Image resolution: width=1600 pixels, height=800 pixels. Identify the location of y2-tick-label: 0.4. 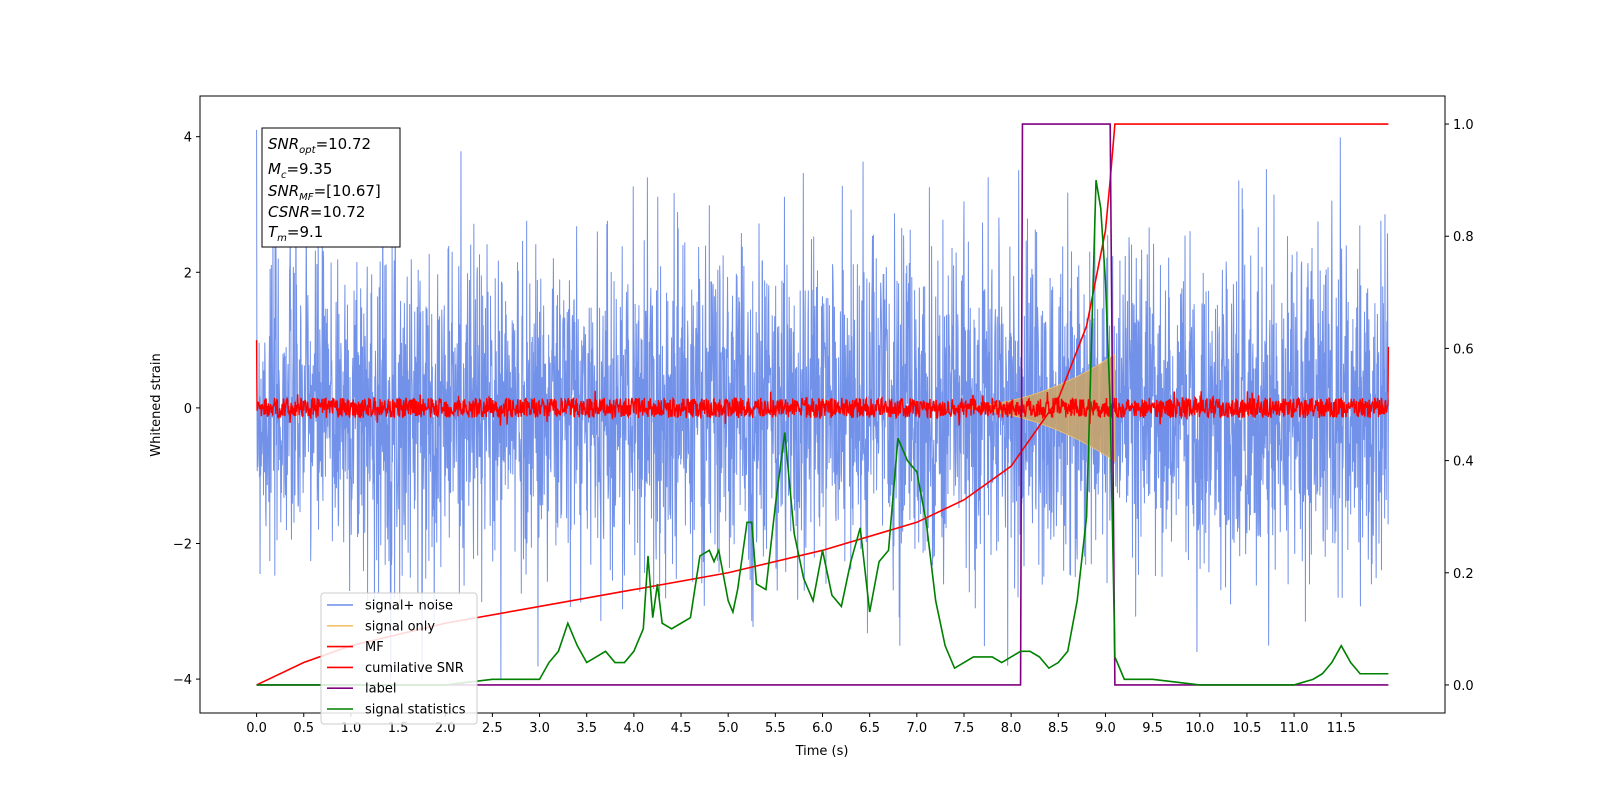
(1463, 462).